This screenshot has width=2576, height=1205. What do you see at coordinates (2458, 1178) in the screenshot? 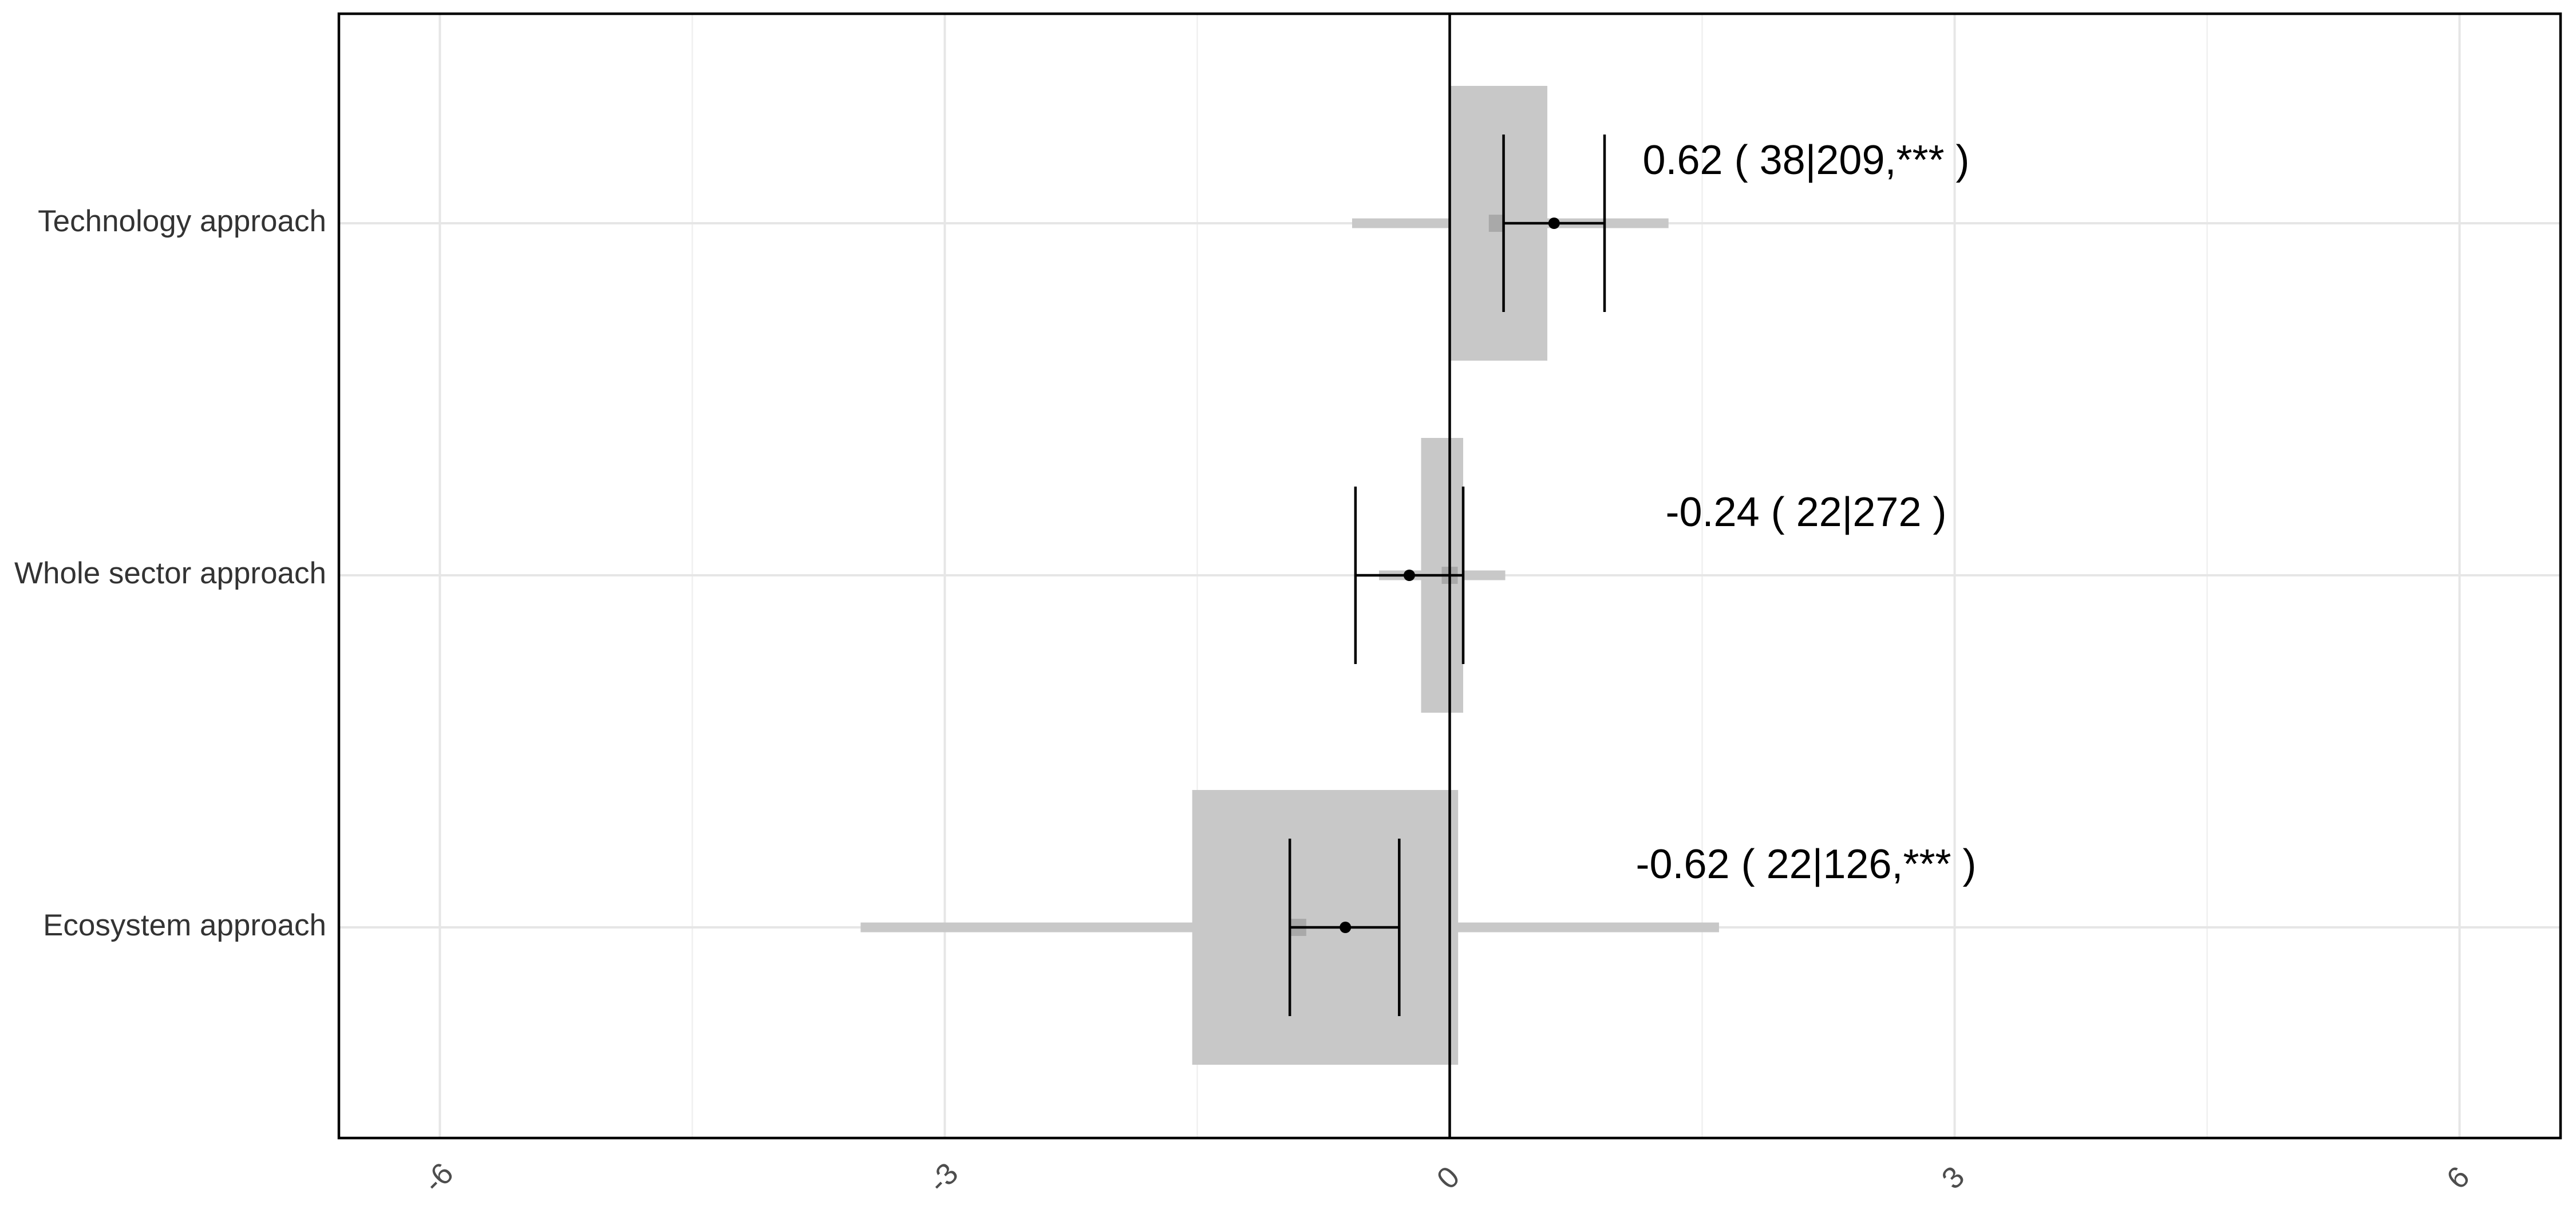
I see `x-tick-label: 6` at bounding box center [2458, 1178].